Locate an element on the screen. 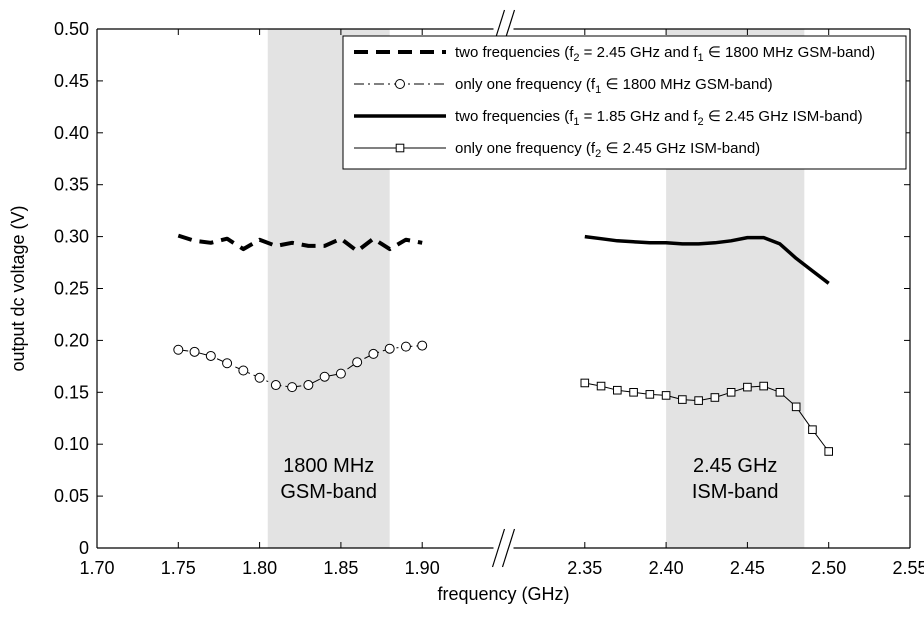 The image size is (924, 617). y-tick-label-3: 0.15 is located at coordinates (71, 392).